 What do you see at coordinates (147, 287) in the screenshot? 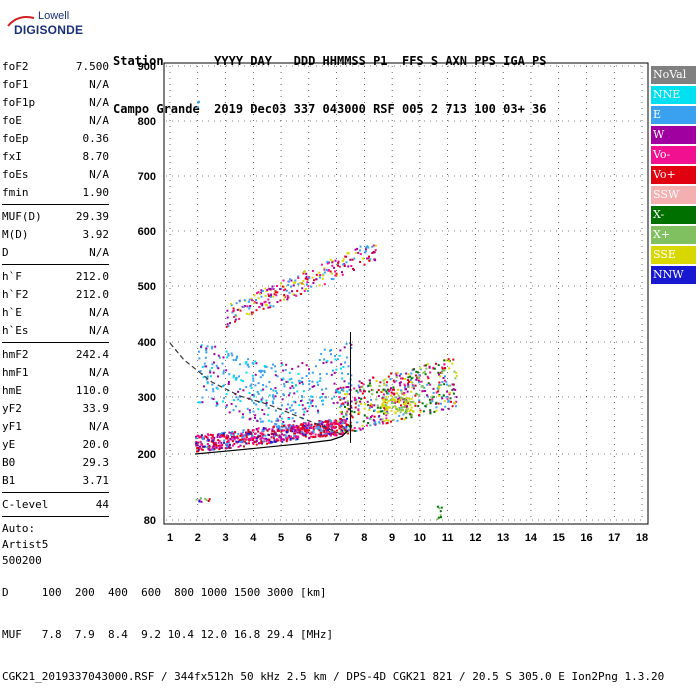
I see `y-tick-label: 500` at bounding box center [147, 287].